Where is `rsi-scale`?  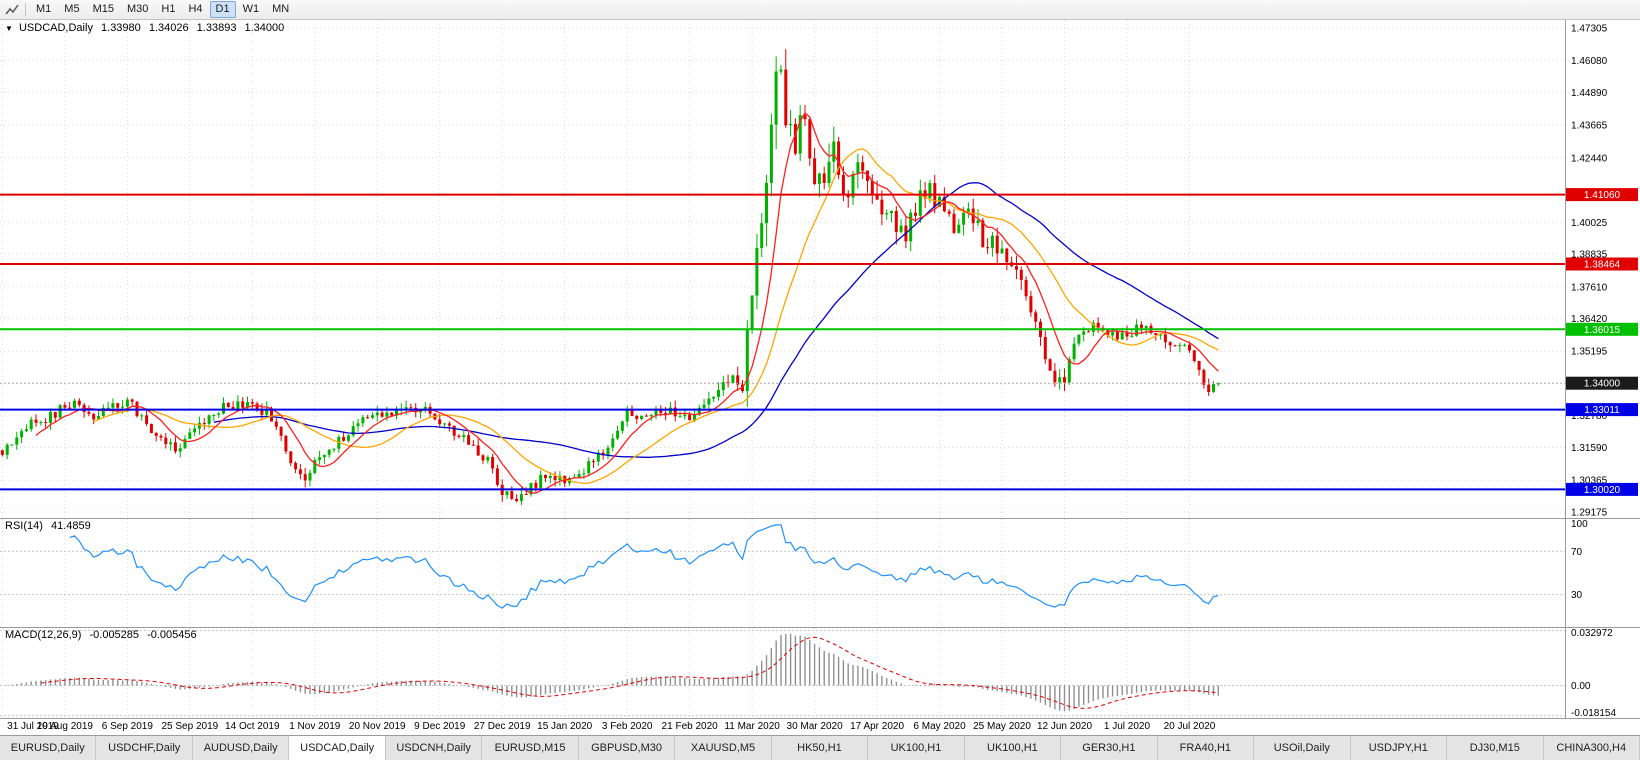
rsi-scale is located at coordinates (1602, 573).